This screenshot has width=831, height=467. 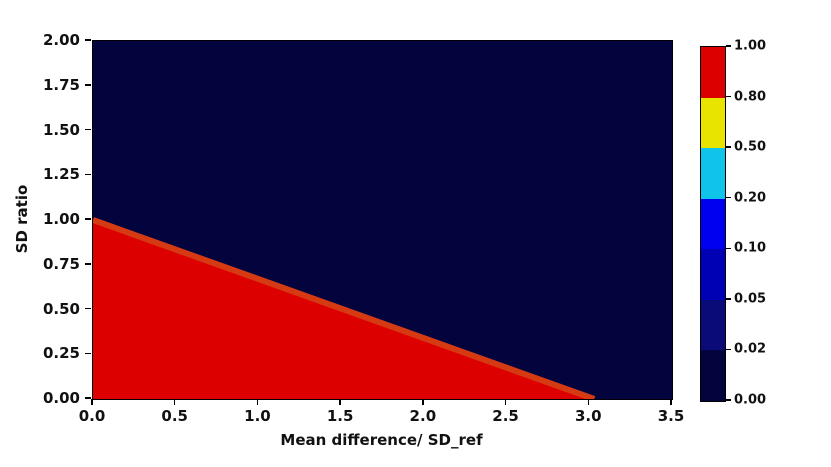 What do you see at coordinates (61, 398) in the screenshot?
I see `y-tick-label: 0.00` at bounding box center [61, 398].